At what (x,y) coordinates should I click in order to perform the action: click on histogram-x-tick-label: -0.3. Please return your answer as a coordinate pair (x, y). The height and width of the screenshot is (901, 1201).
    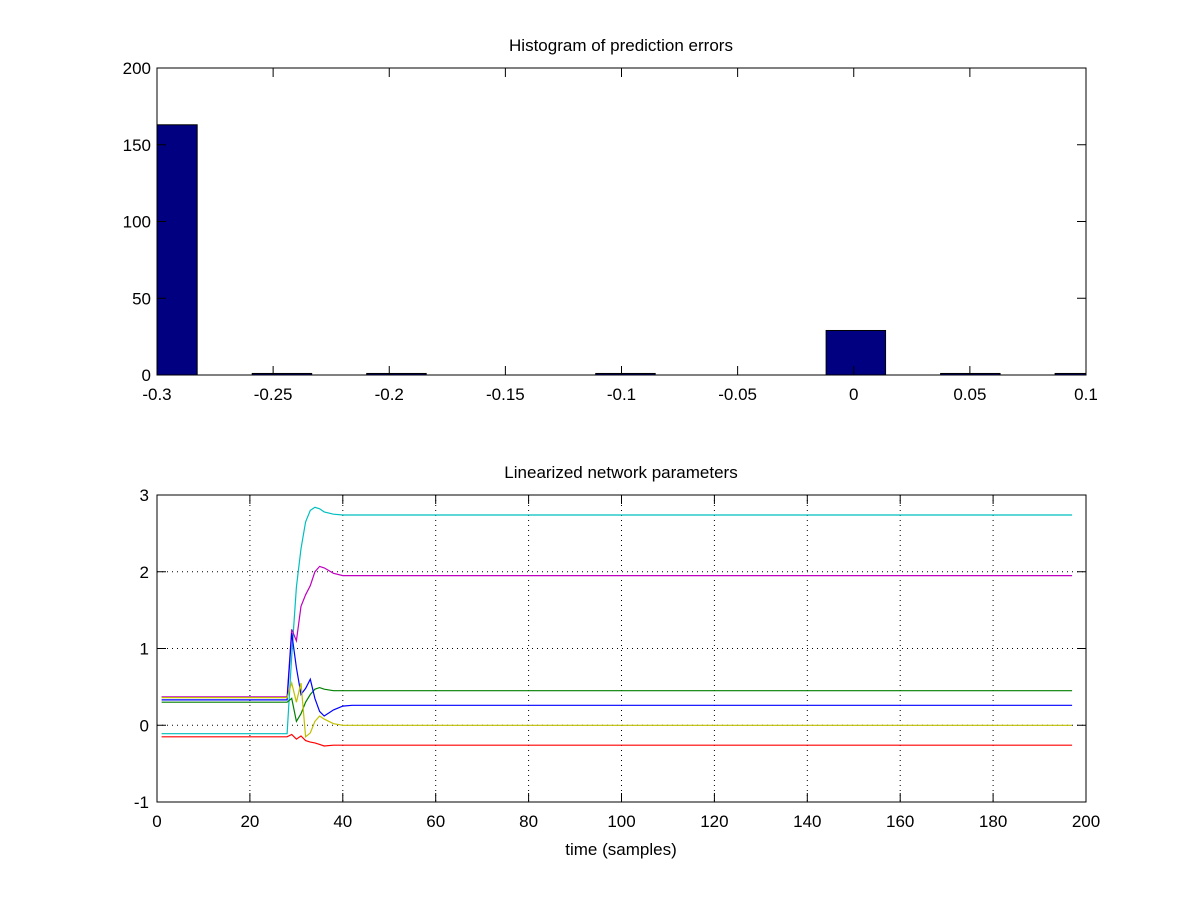
    Looking at the image, I should click on (156, 394).